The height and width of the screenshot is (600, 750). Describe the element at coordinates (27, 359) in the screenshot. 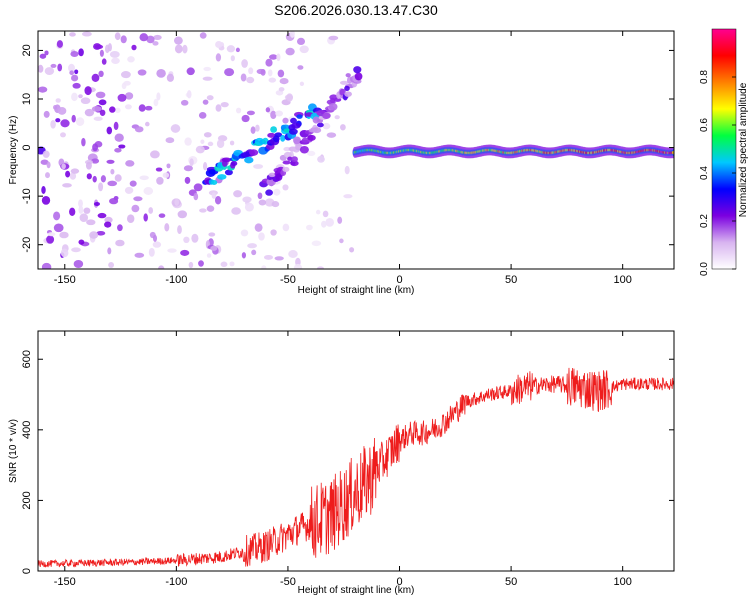

I see `snr-y-tick-label: 600` at that location.